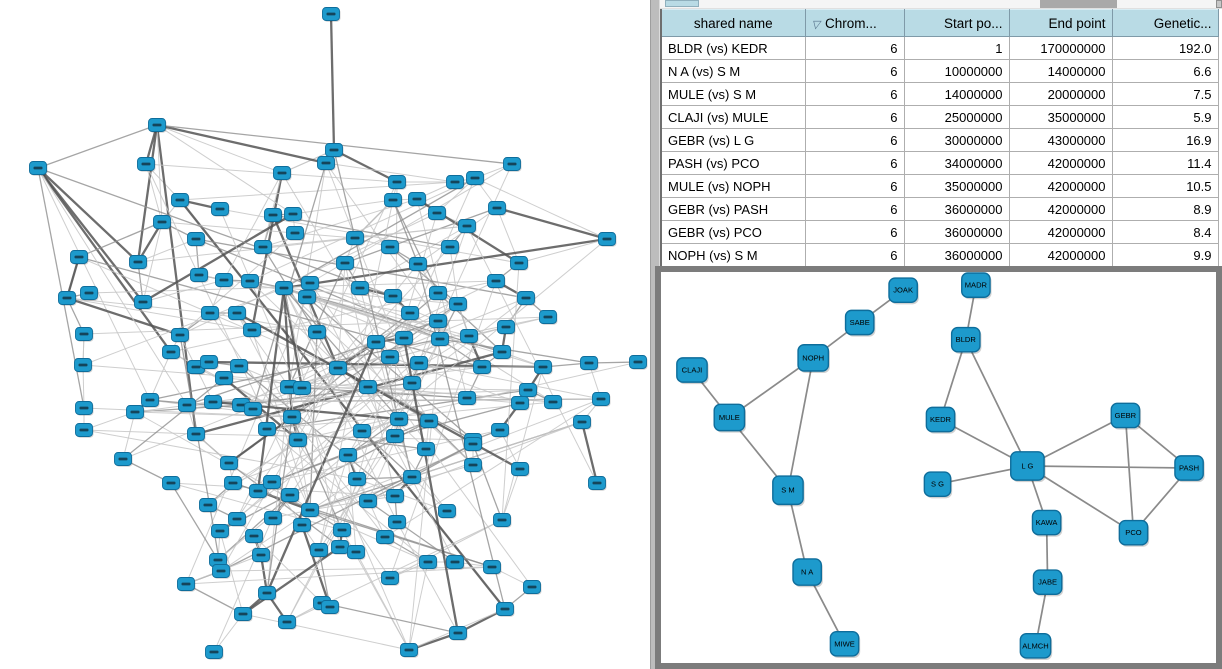 The image size is (1222, 669). What do you see at coordinates (1060, 94) in the screenshot?
I see `table-cell: 20000000` at bounding box center [1060, 94].